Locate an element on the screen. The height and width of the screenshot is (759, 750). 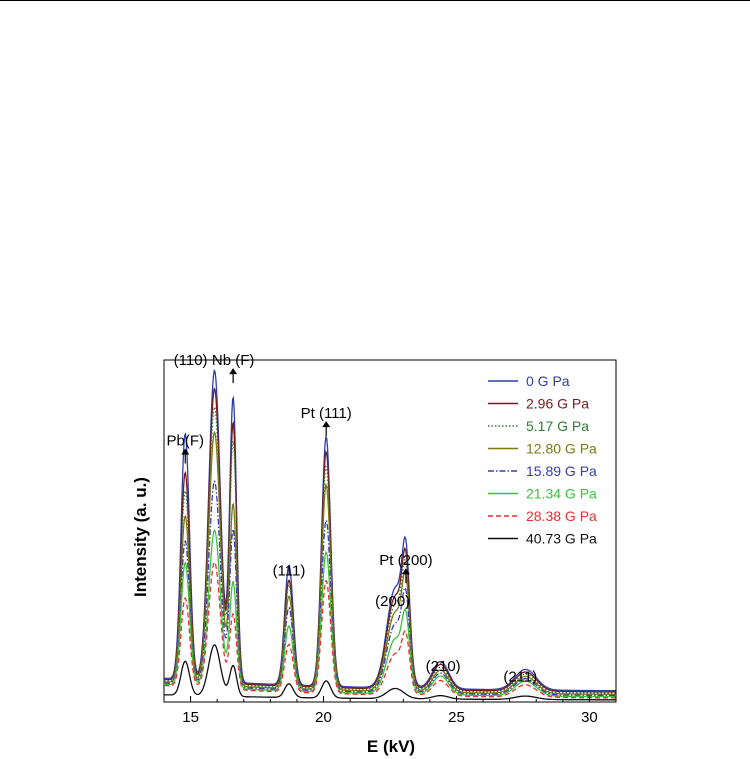
x-tick-label: 25 is located at coordinates (456, 717).